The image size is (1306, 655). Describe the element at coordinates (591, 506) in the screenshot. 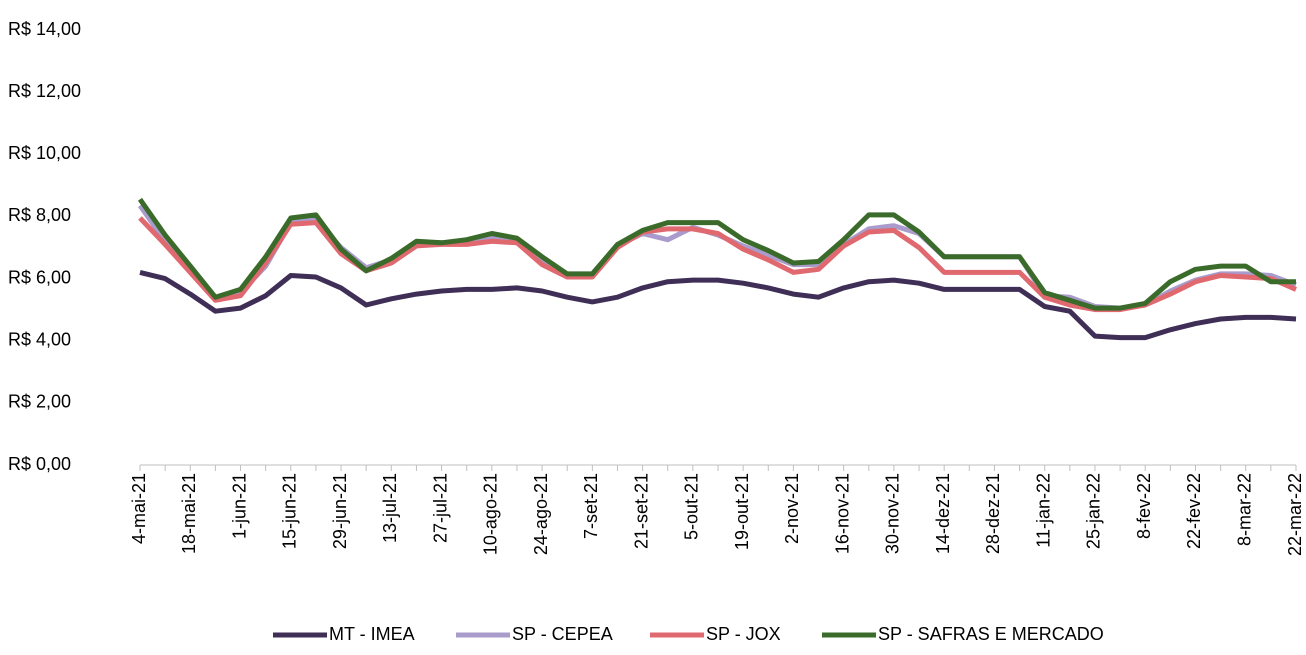

I see `x-tick-label: 7-set-21` at that location.